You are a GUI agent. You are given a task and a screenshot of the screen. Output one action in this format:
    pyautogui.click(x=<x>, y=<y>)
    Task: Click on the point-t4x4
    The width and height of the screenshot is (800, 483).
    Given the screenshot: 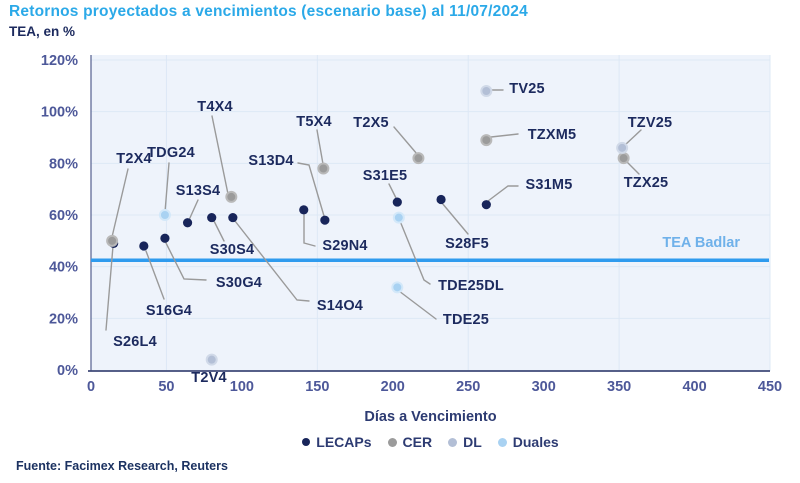 What is the action you would take?
    pyautogui.click(x=231, y=196)
    